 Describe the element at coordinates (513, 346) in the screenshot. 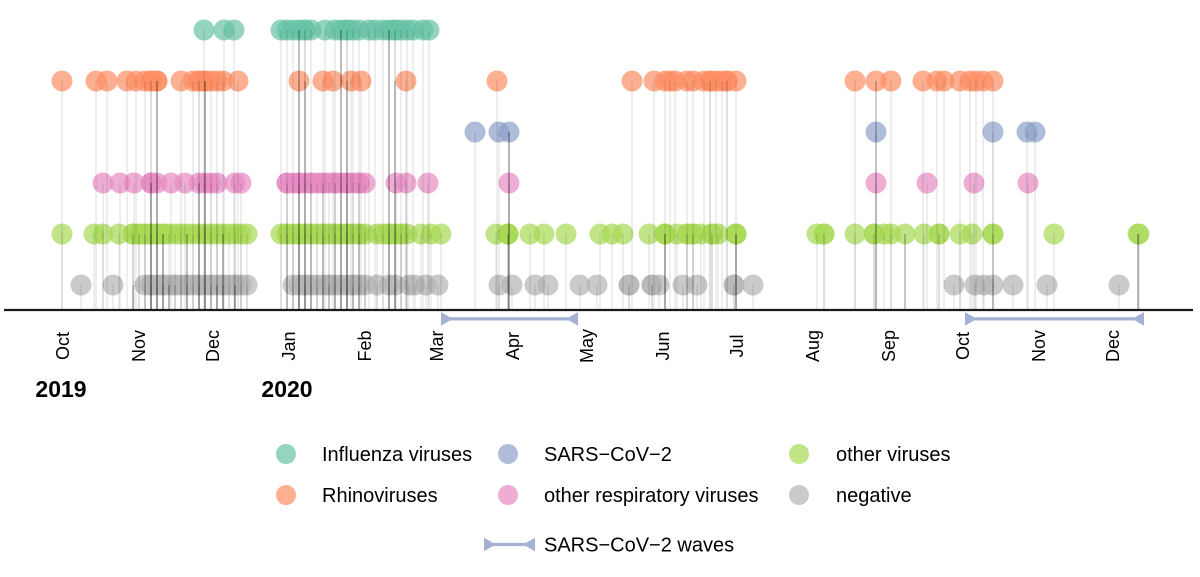

I see `svg-text: Apr` at that location.